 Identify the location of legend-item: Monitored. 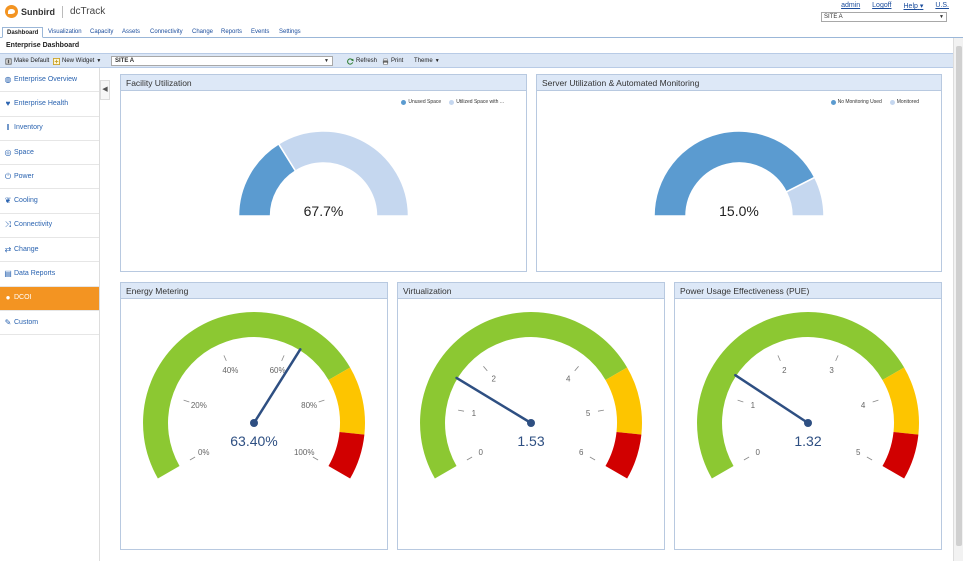
(904, 102).